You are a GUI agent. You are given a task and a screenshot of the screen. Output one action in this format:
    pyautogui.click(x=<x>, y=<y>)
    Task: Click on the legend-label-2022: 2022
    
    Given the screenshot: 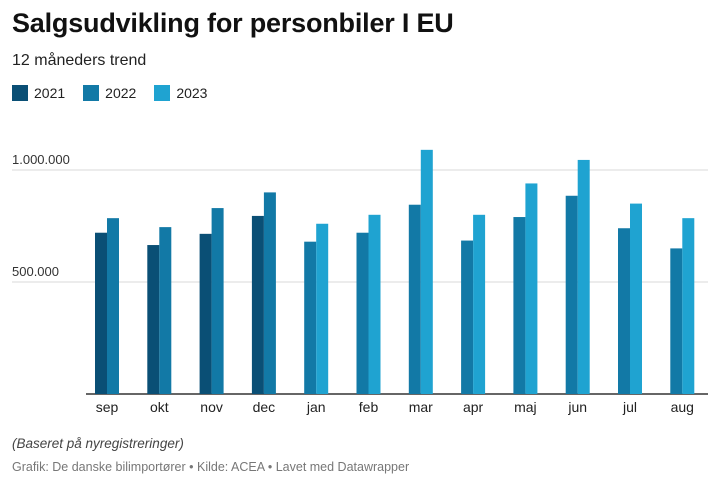 What is the action you would take?
    pyautogui.click(x=121, y=93)
    